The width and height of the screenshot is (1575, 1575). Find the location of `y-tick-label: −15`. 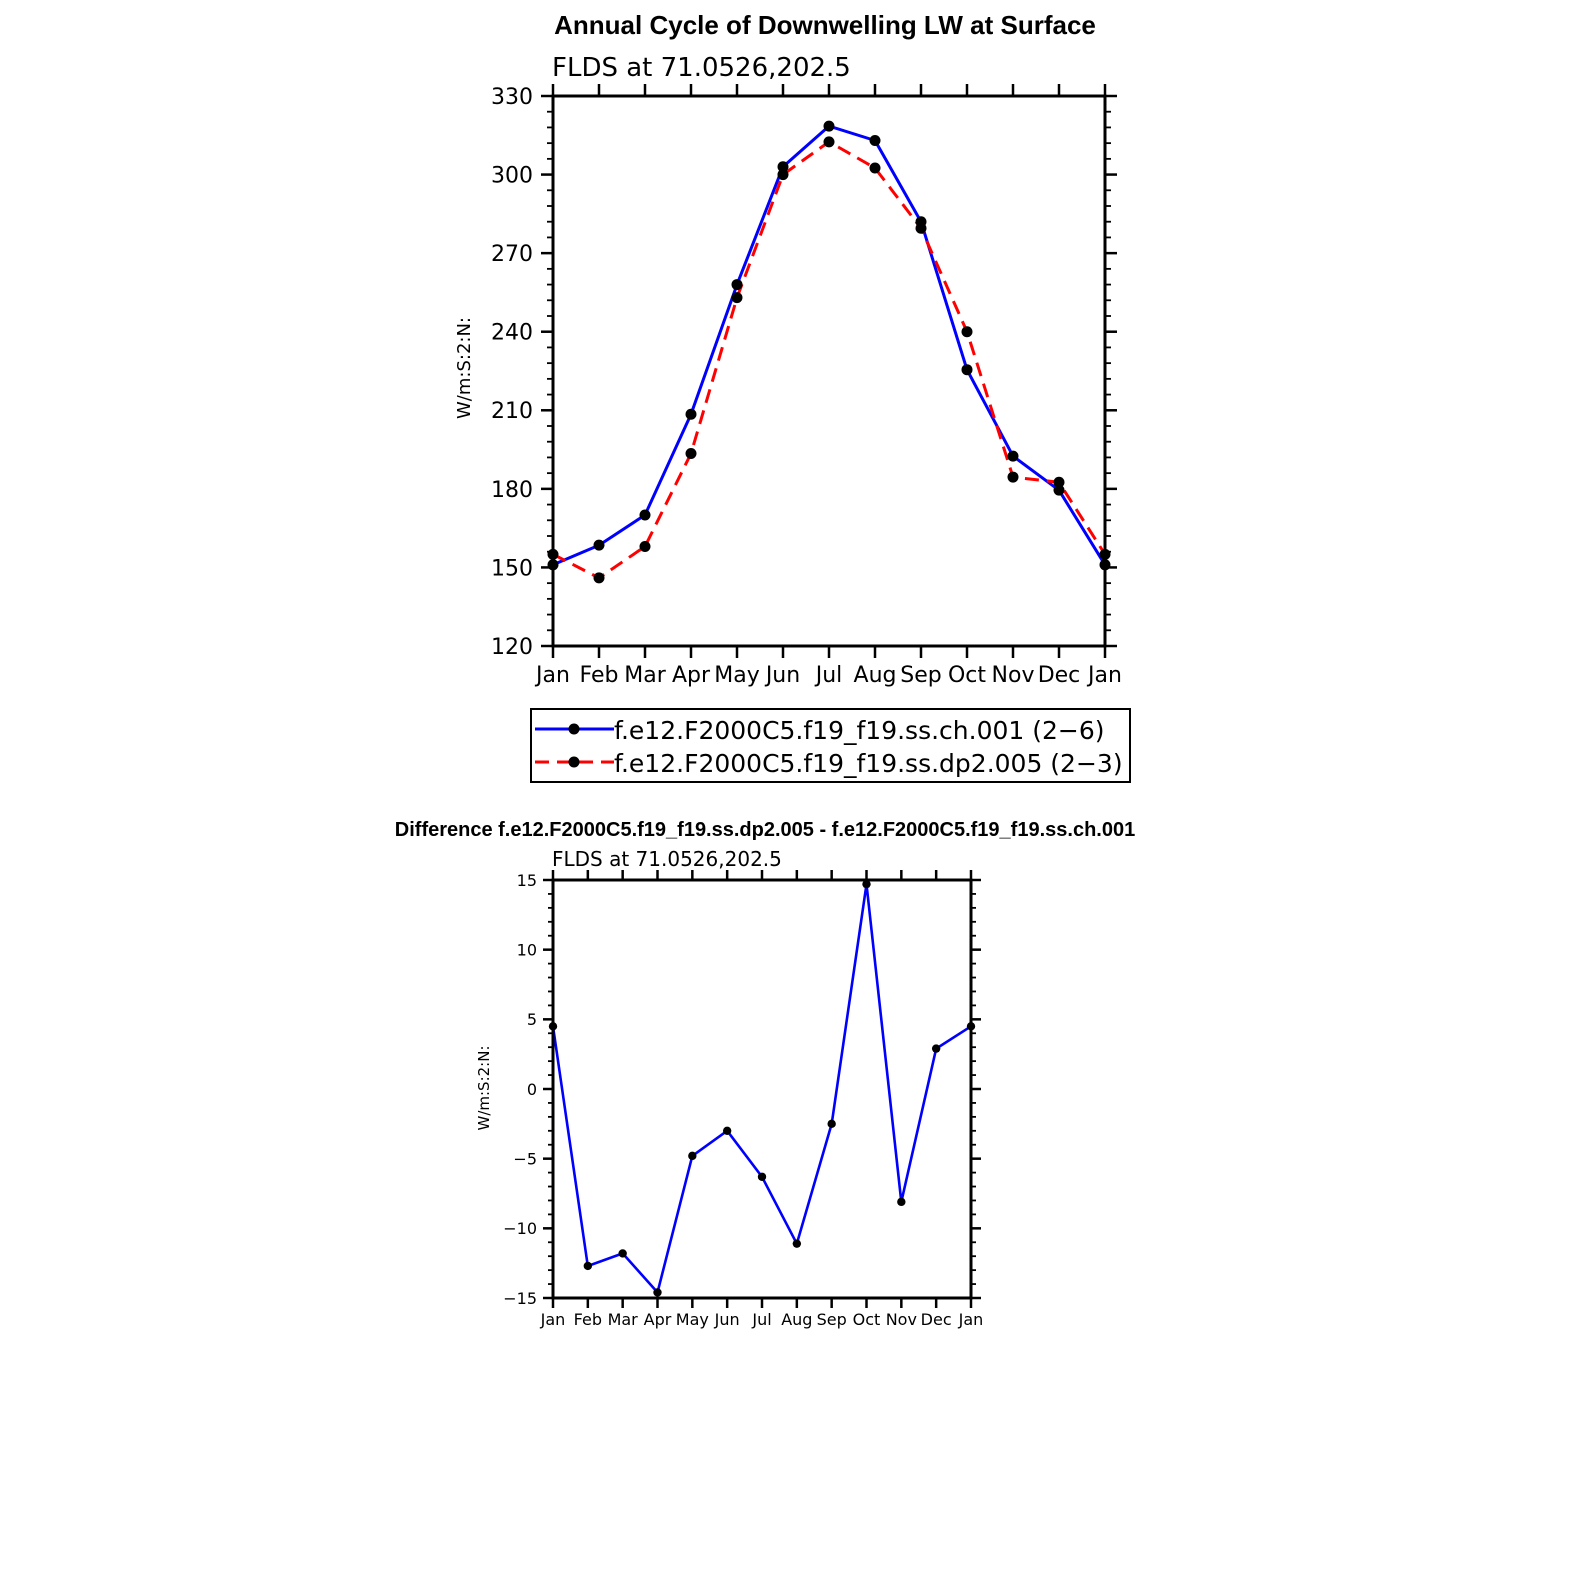

y-tick-label: −15 is located at coordinates (520, 1298).